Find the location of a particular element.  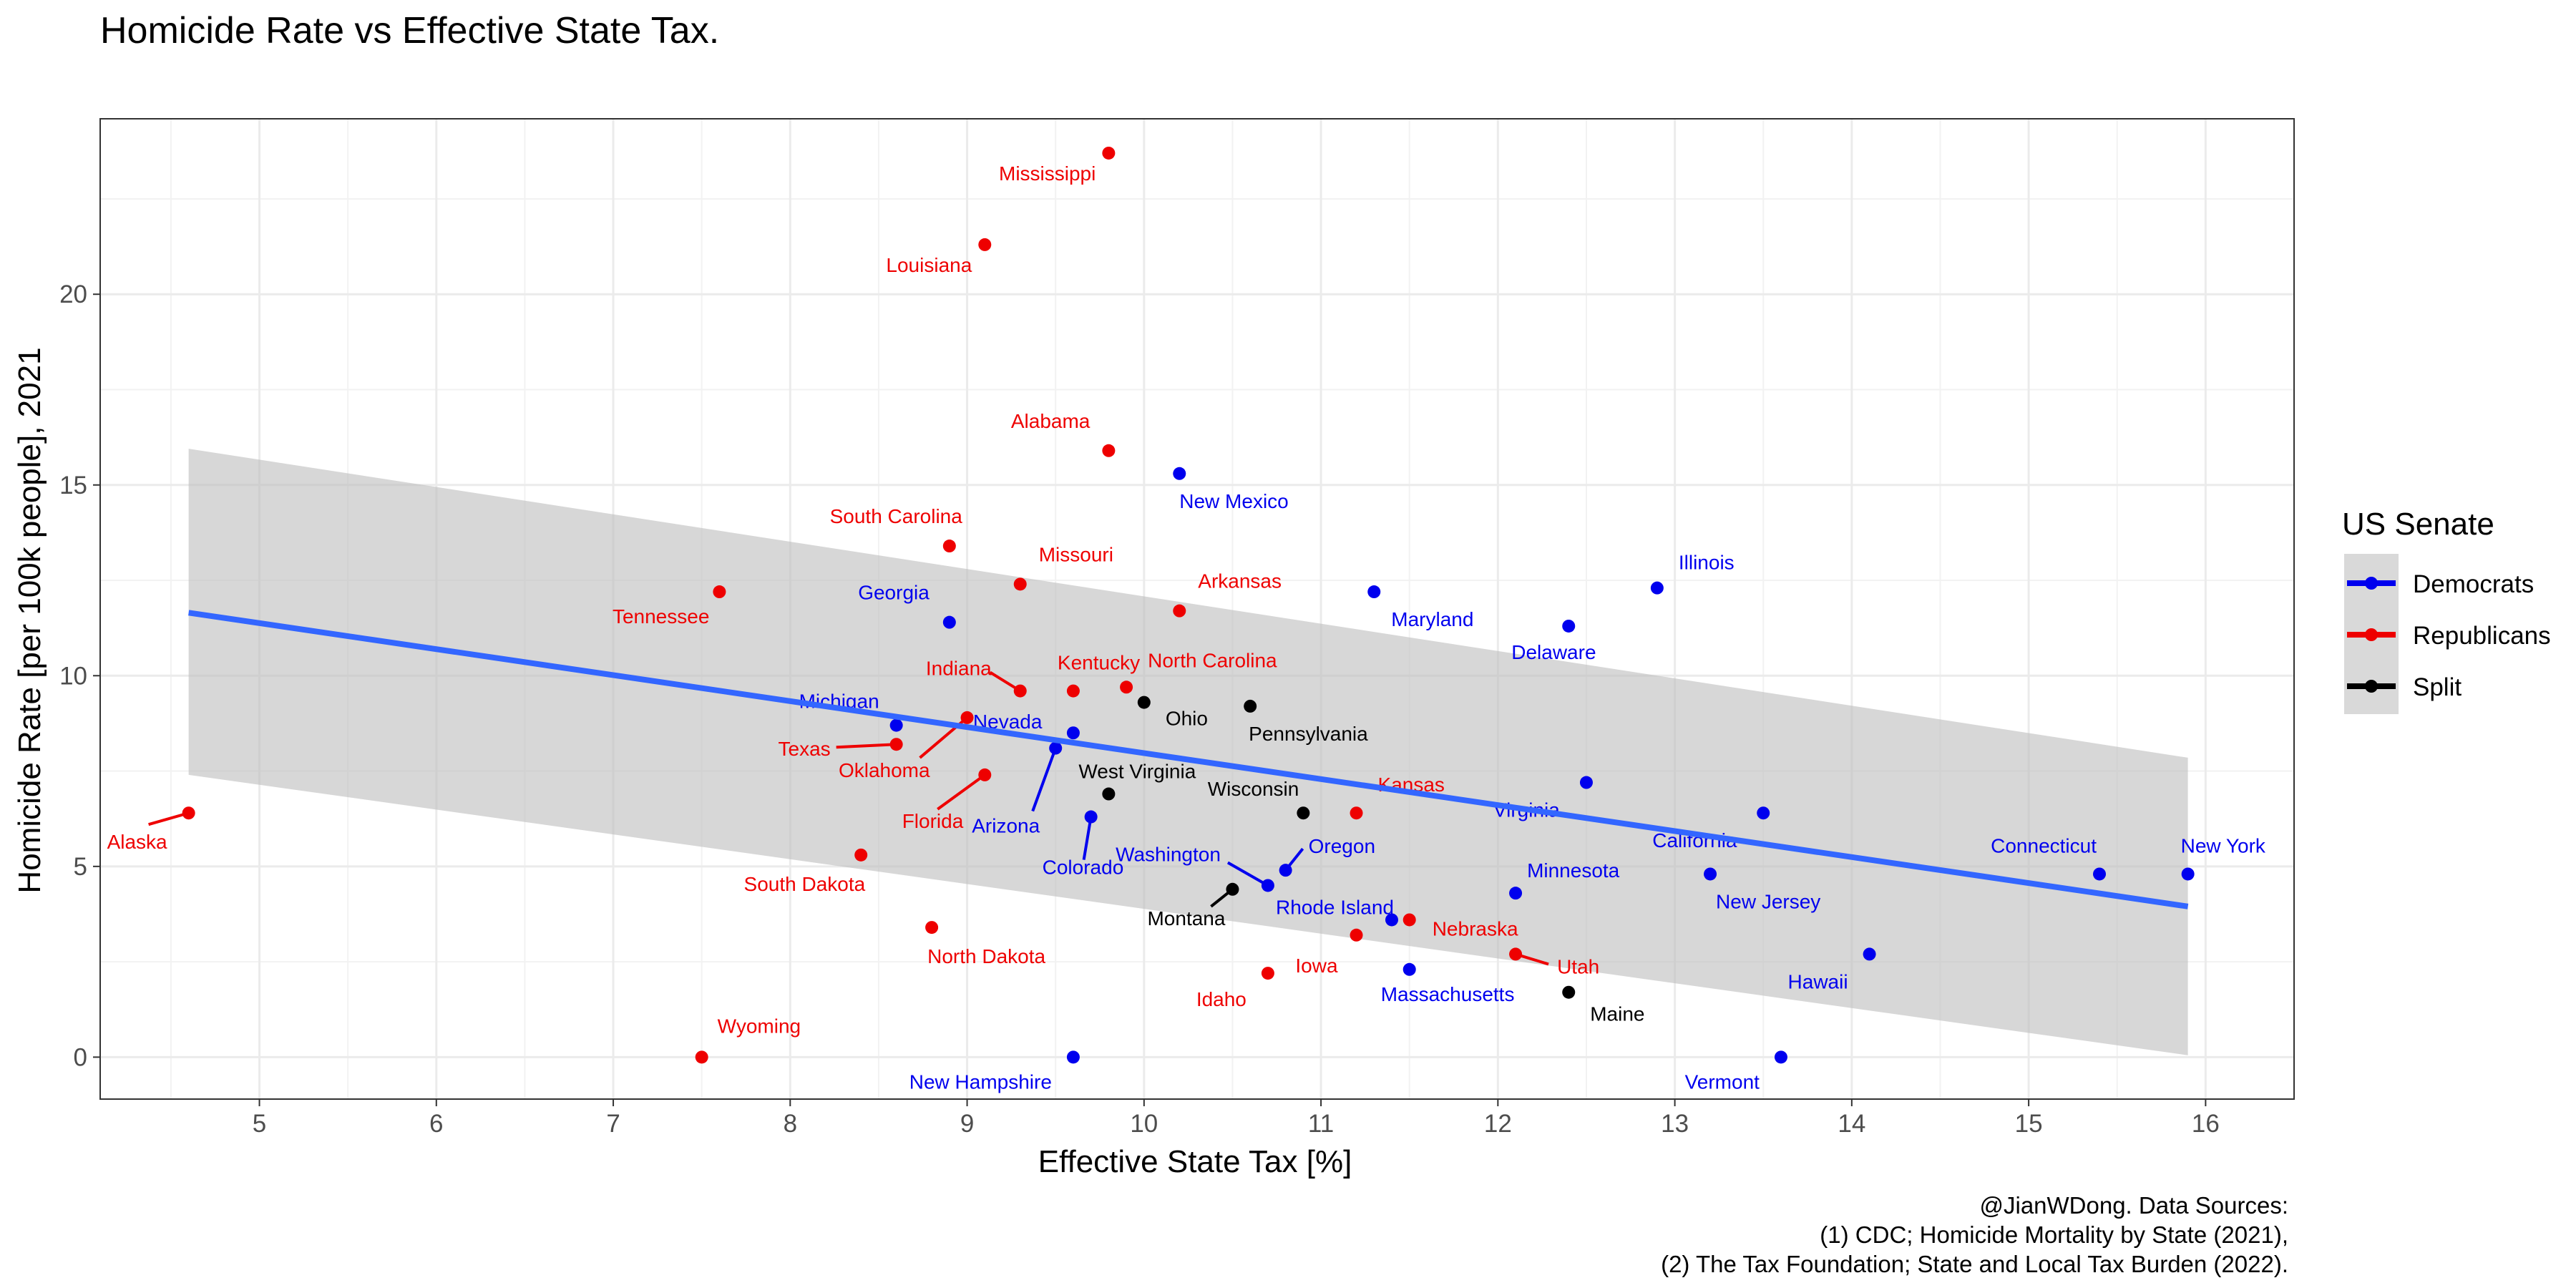

x-tick-label: 15 is located at coordinates (2029, 1124).